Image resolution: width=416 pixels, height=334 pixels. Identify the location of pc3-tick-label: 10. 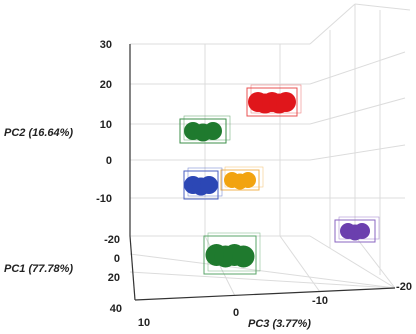
(144, 323).